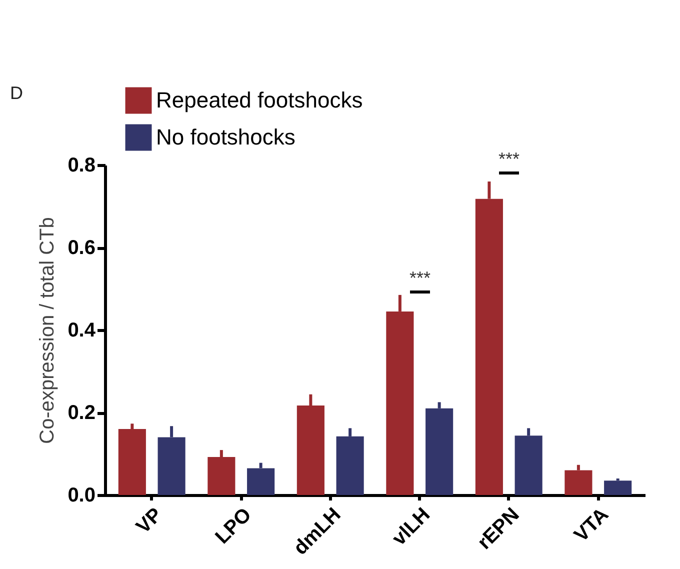 The width and height of the screenshot is (680, 569). I want to click on x-tick-label: VP, so click(149, 521).